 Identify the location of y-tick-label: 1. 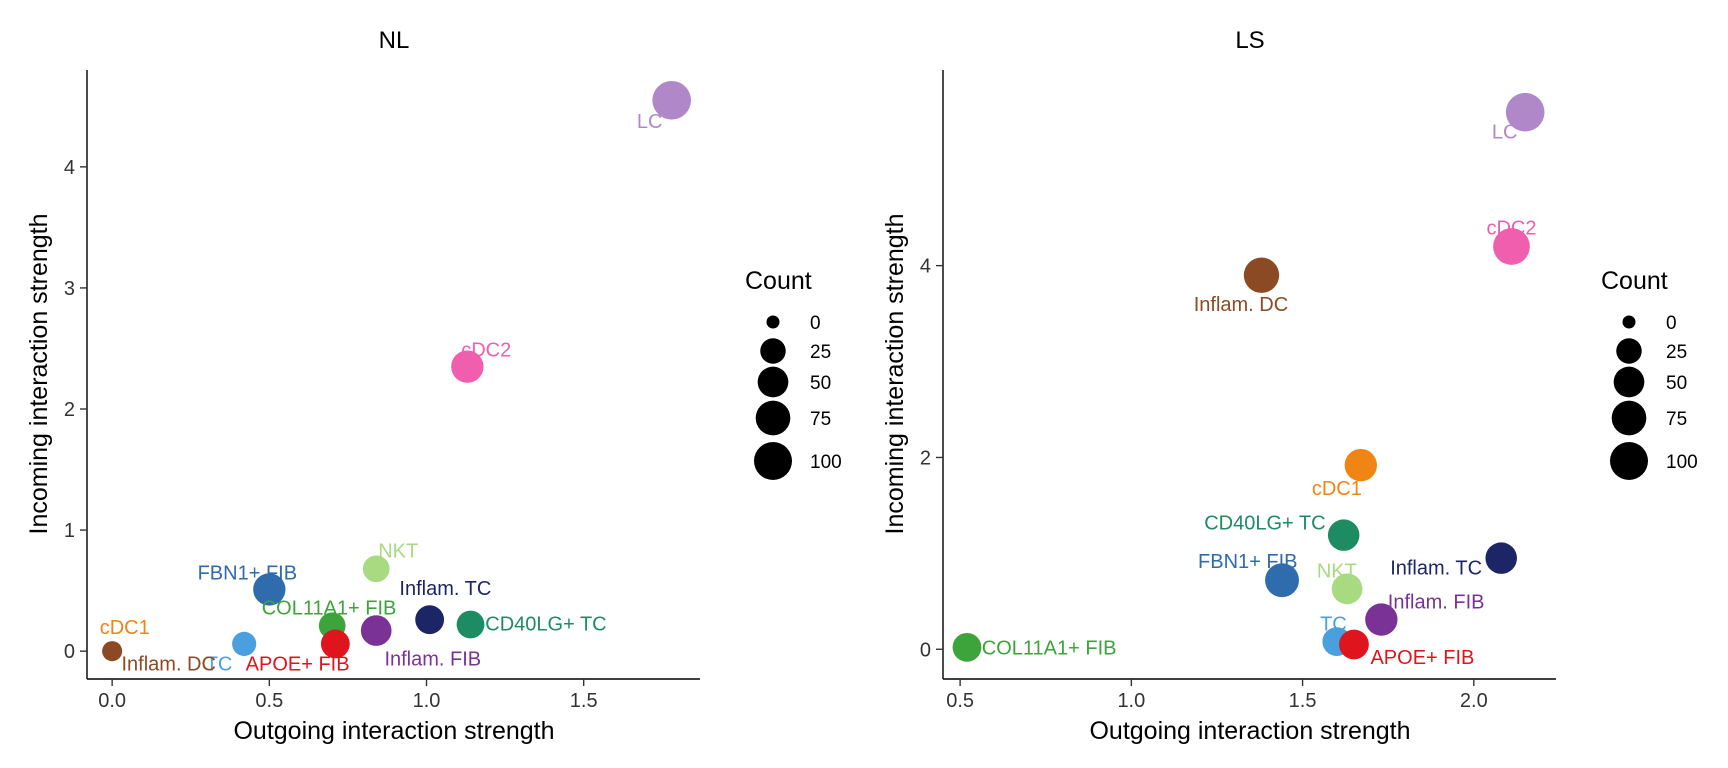
(69, 531).